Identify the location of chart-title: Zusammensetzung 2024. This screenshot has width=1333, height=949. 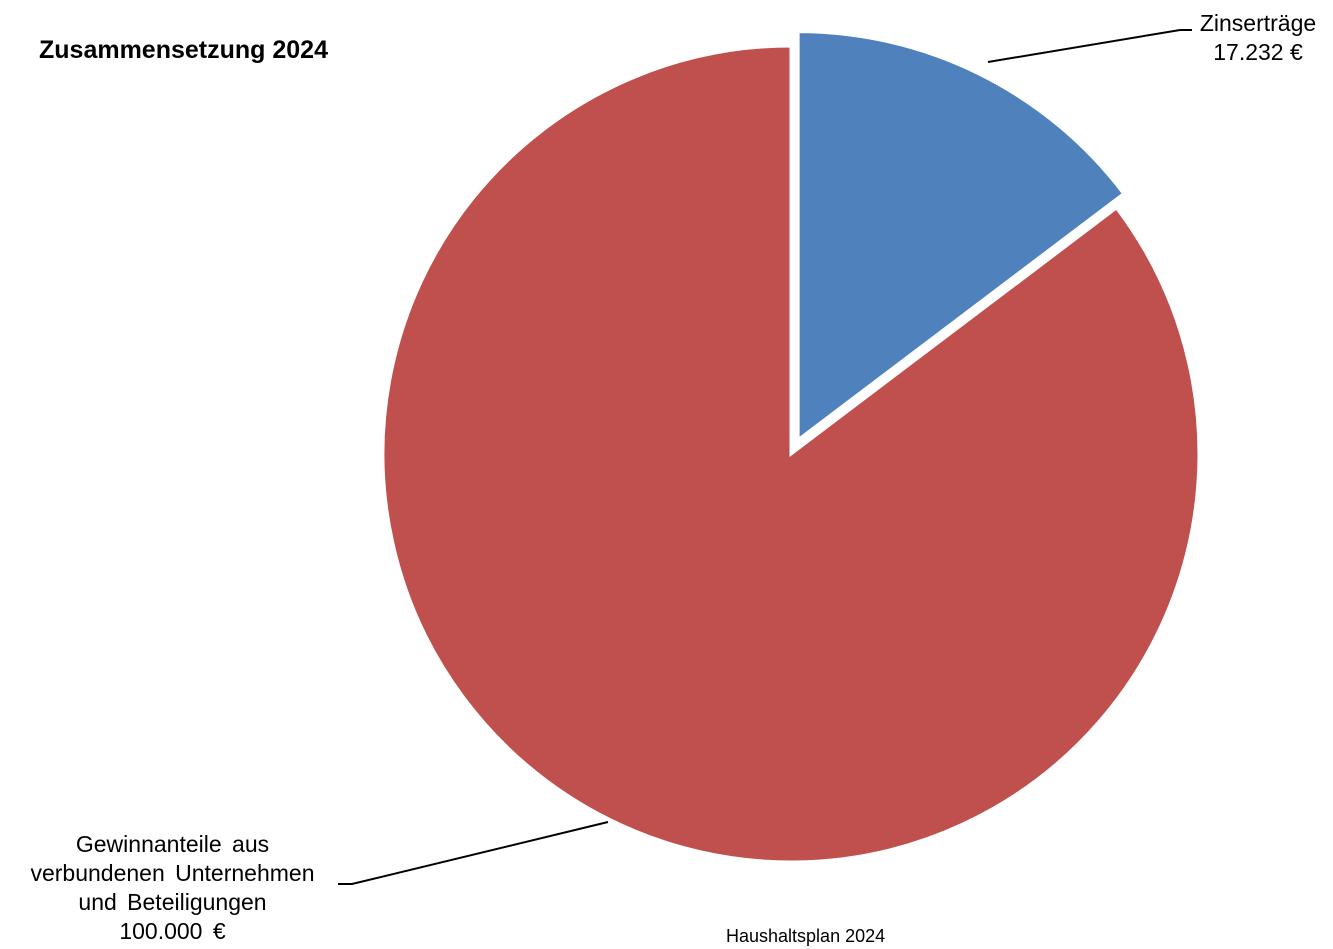
(183, 50).